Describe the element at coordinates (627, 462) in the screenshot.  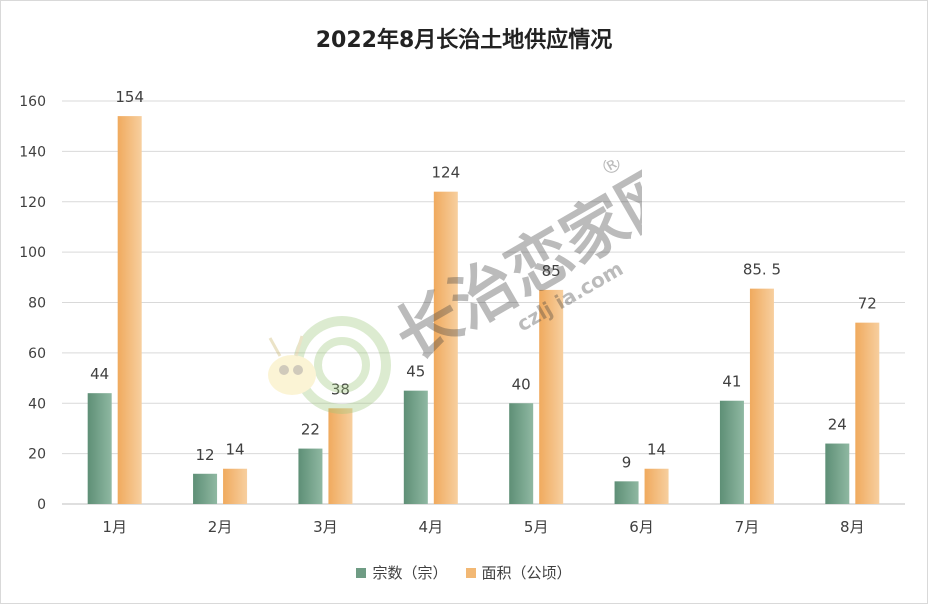
I see `data-label: 9` at that location.